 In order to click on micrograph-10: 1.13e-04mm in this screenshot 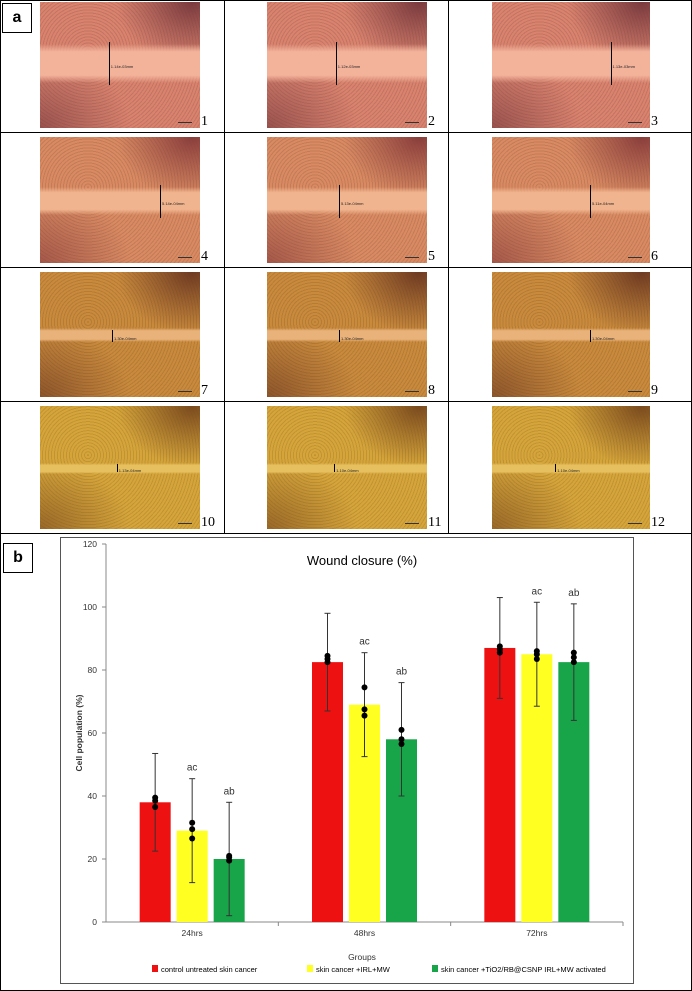, I will do `click(120, 467)`.